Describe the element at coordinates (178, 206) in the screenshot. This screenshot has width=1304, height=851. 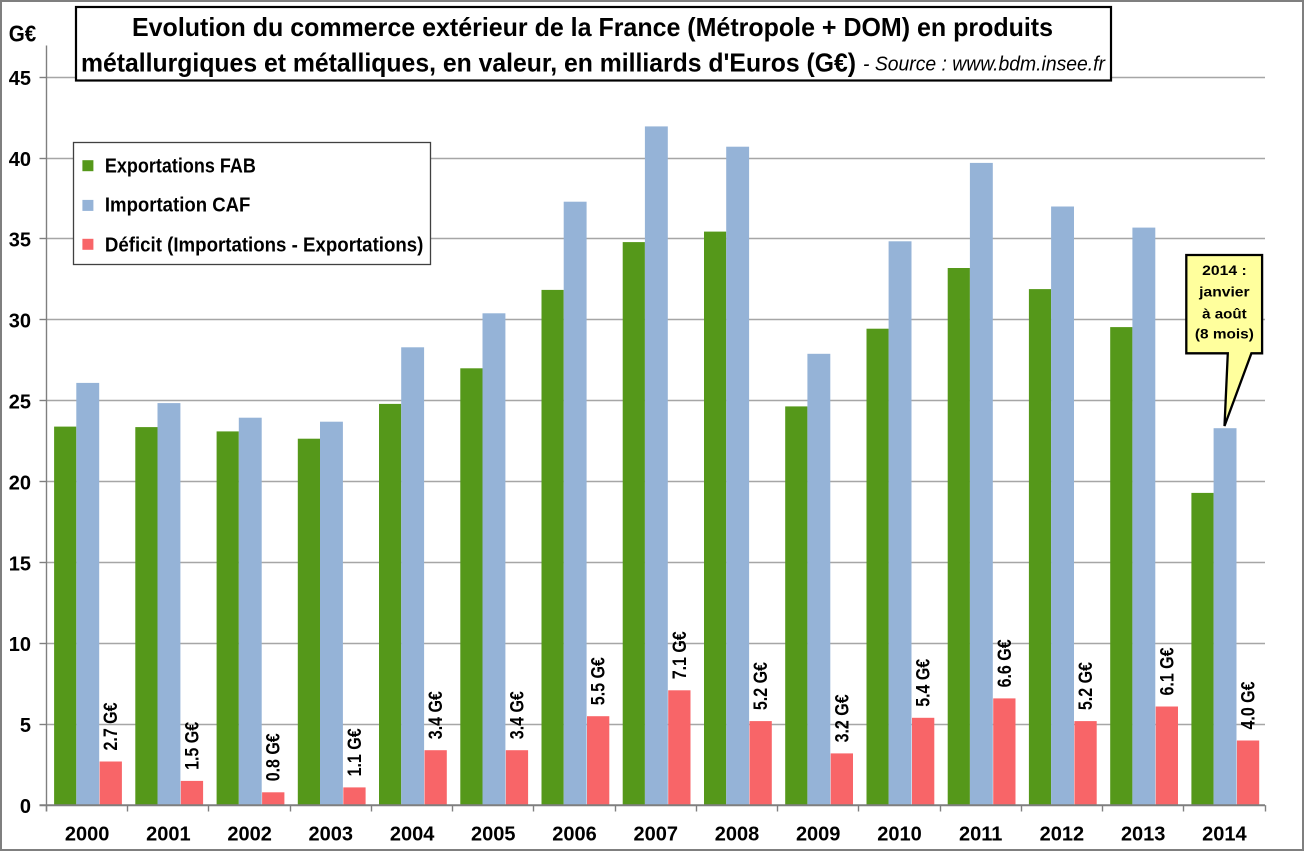
I see `svg-text: Importation CAF` at that location.